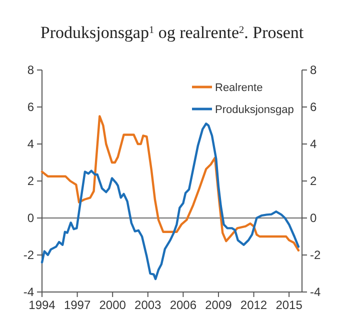  I want to click on x-tick-label: 2015, so click(289, 305).